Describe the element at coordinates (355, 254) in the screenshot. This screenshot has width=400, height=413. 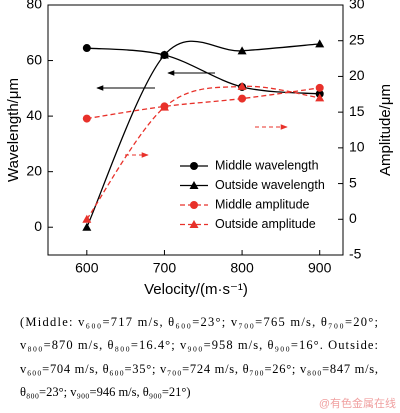
I see `y2-tick-label: -5` at that location.